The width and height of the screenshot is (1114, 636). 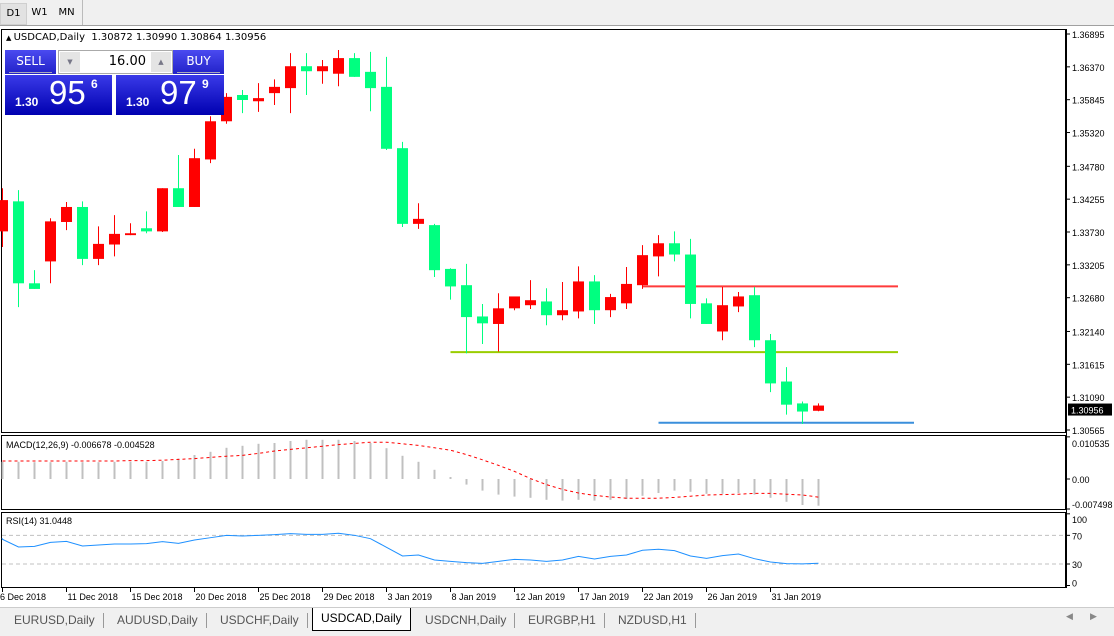 I want to click on chart-tab: USDCNH,Daily, so click(x=466, y=620).